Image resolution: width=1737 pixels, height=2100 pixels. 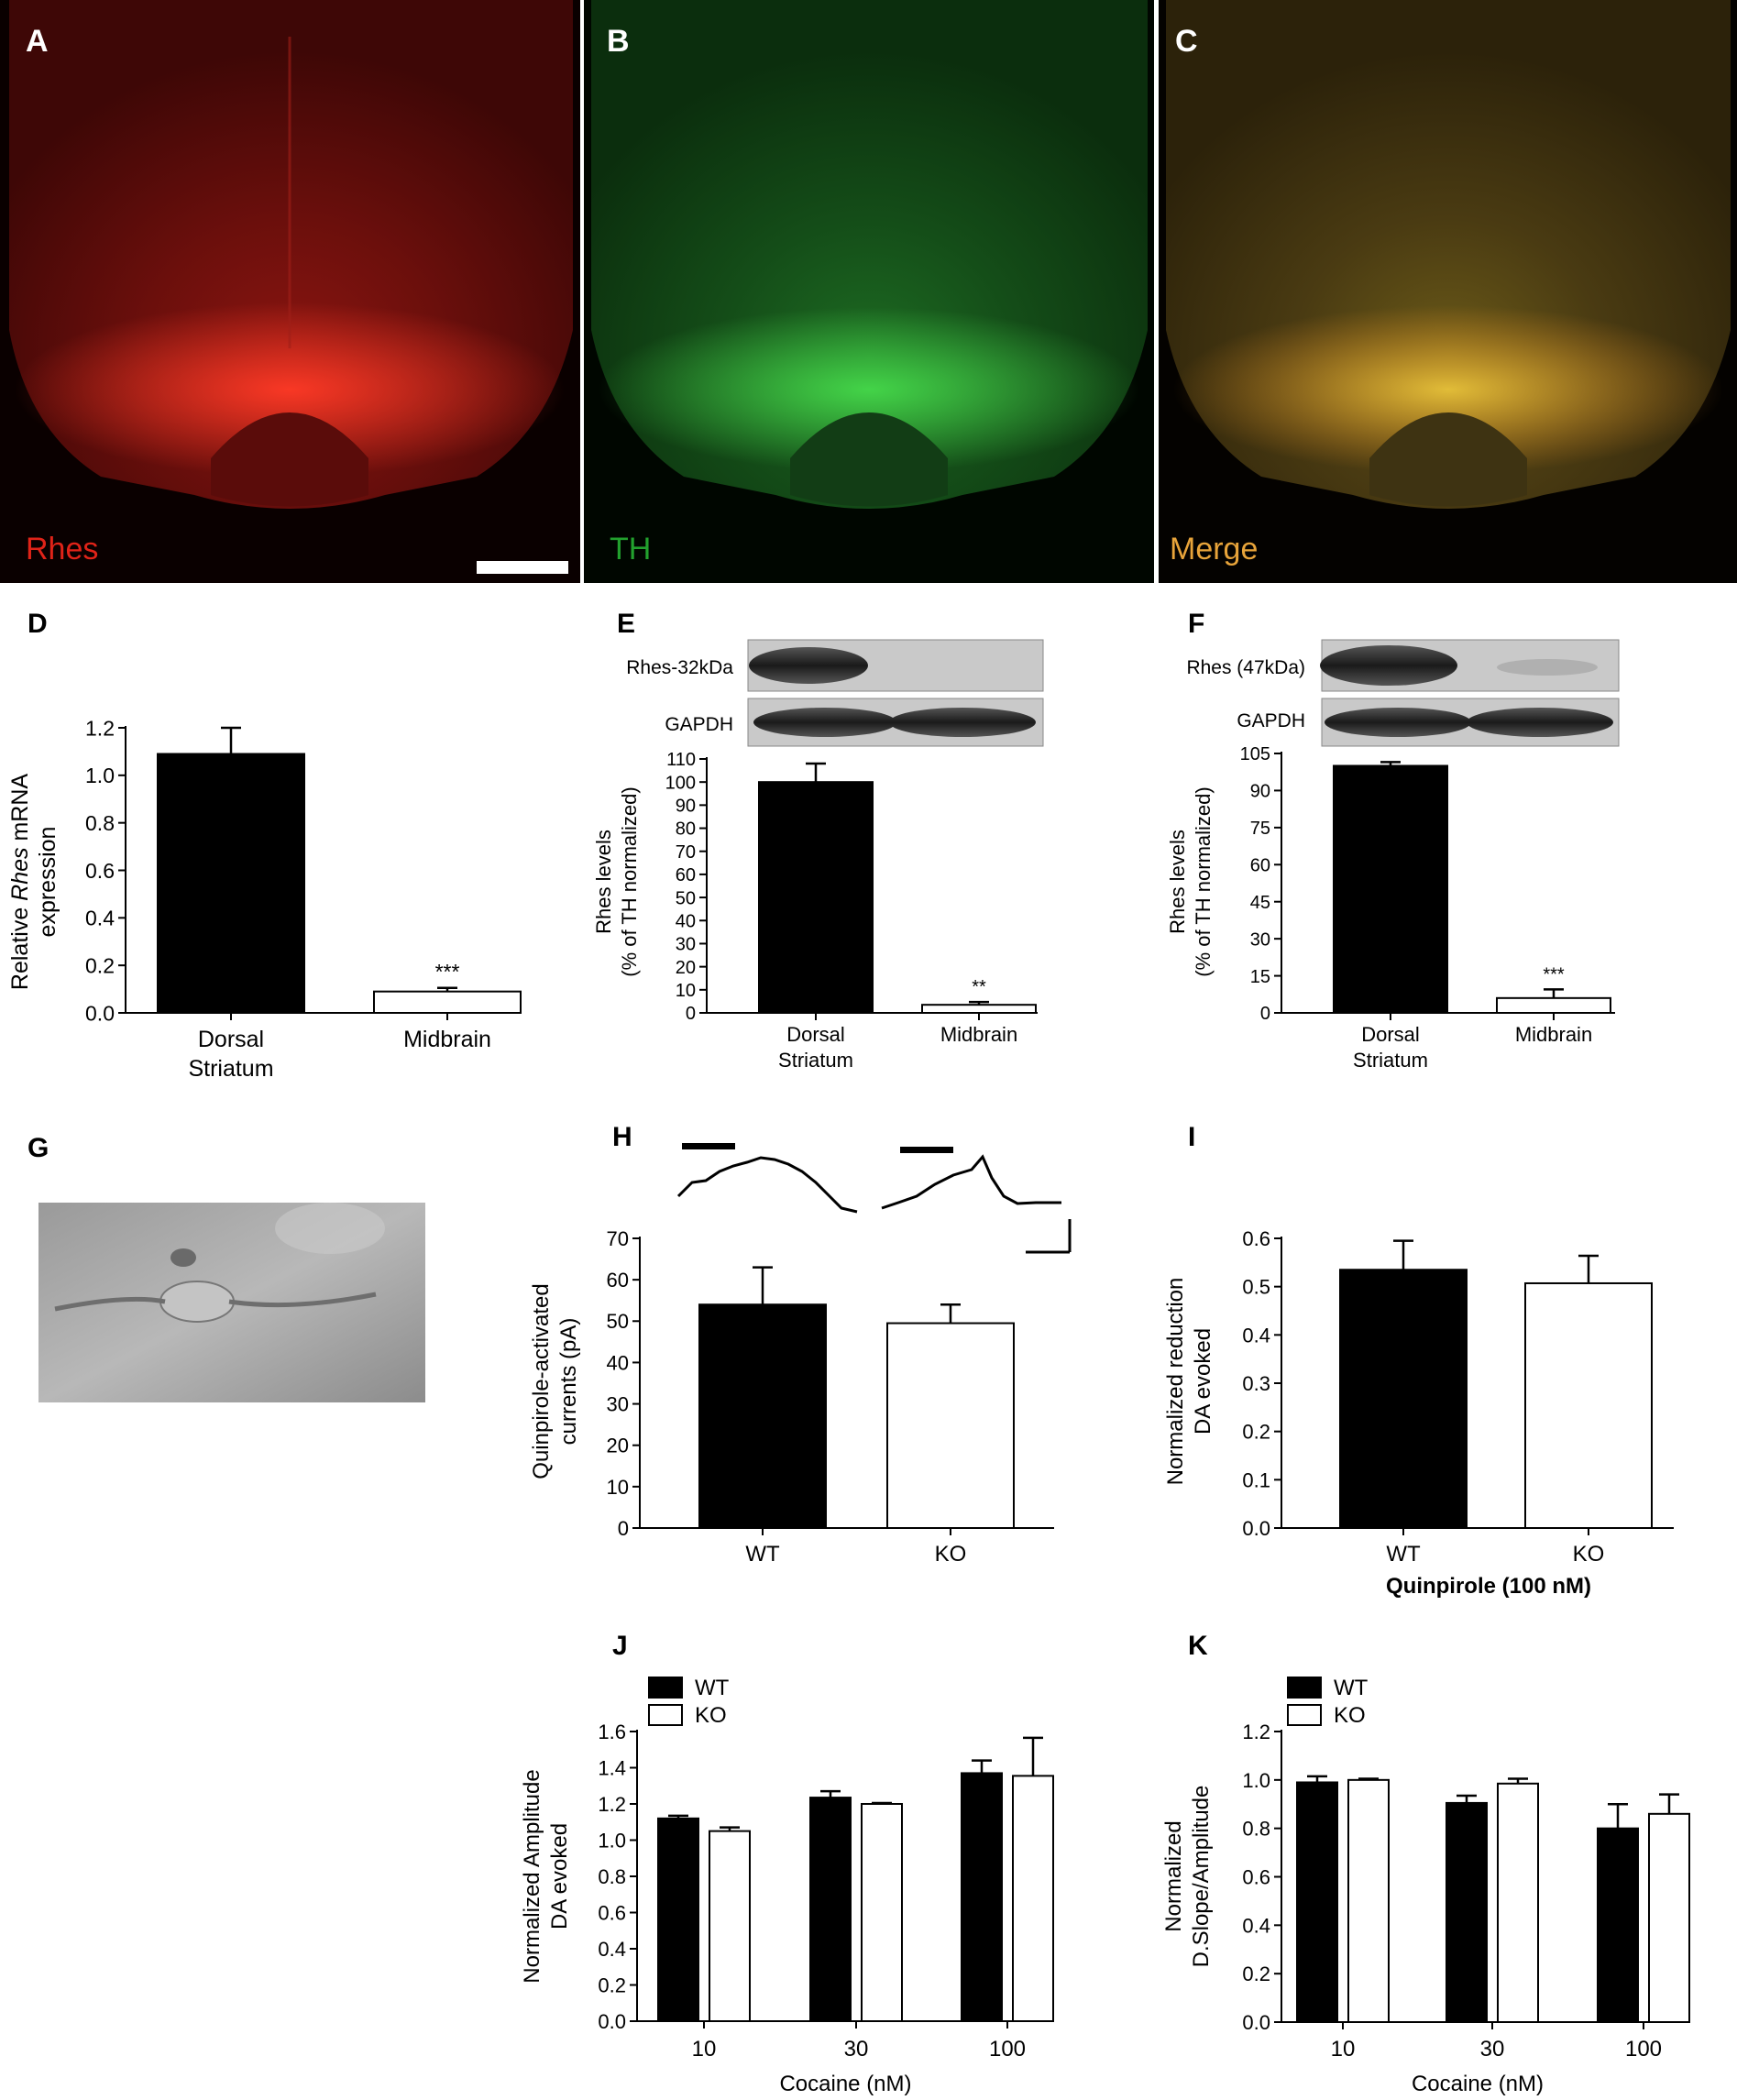 I want to click on x-tick-label: KO, so click(x=951, y=1554).